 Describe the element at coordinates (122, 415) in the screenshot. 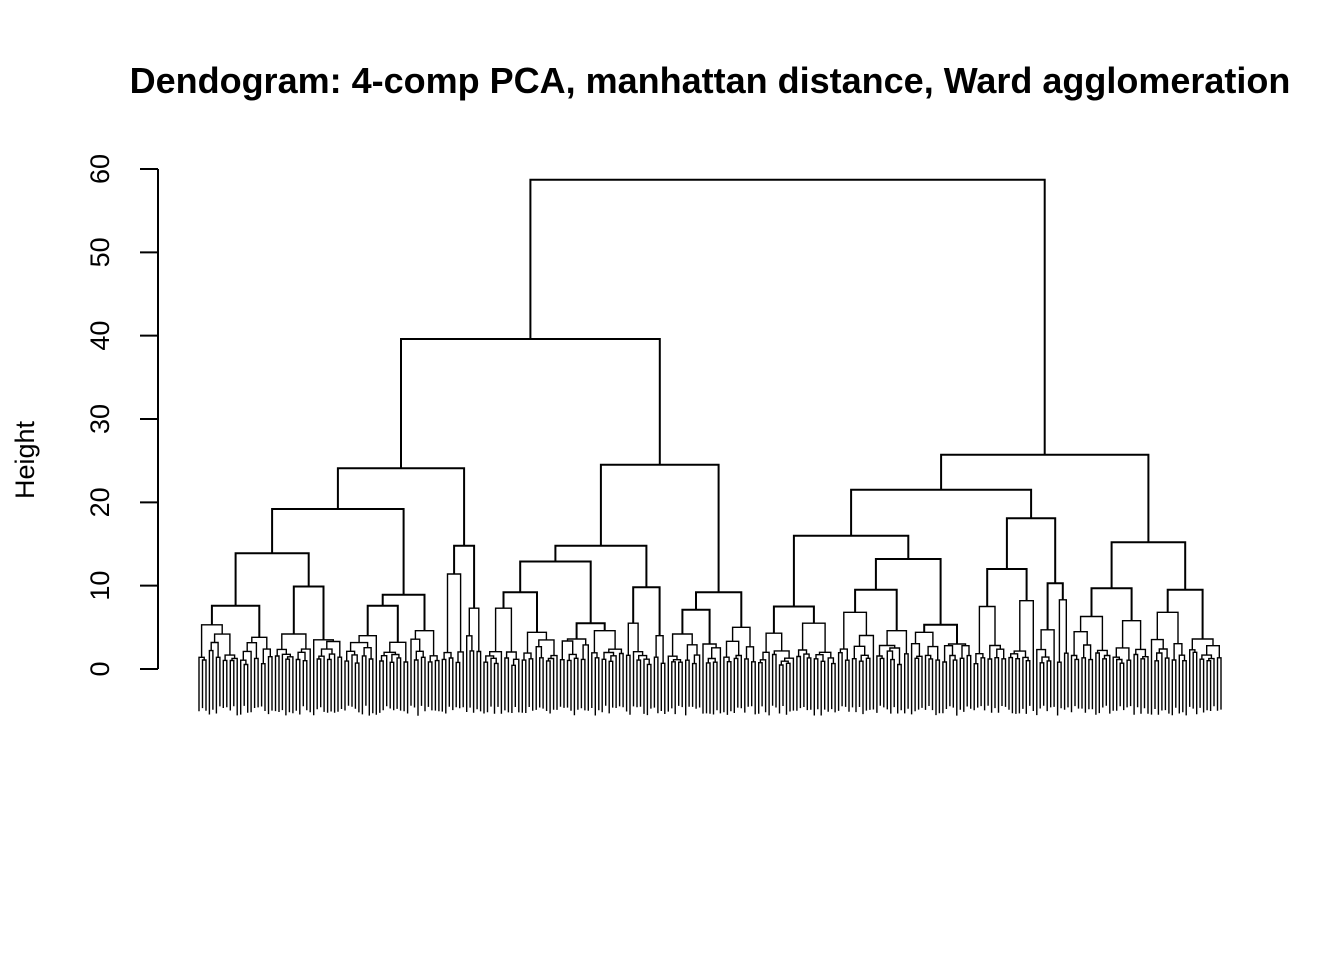

I see `y-axis: 0 10 20 30 40 50 60` at that location.